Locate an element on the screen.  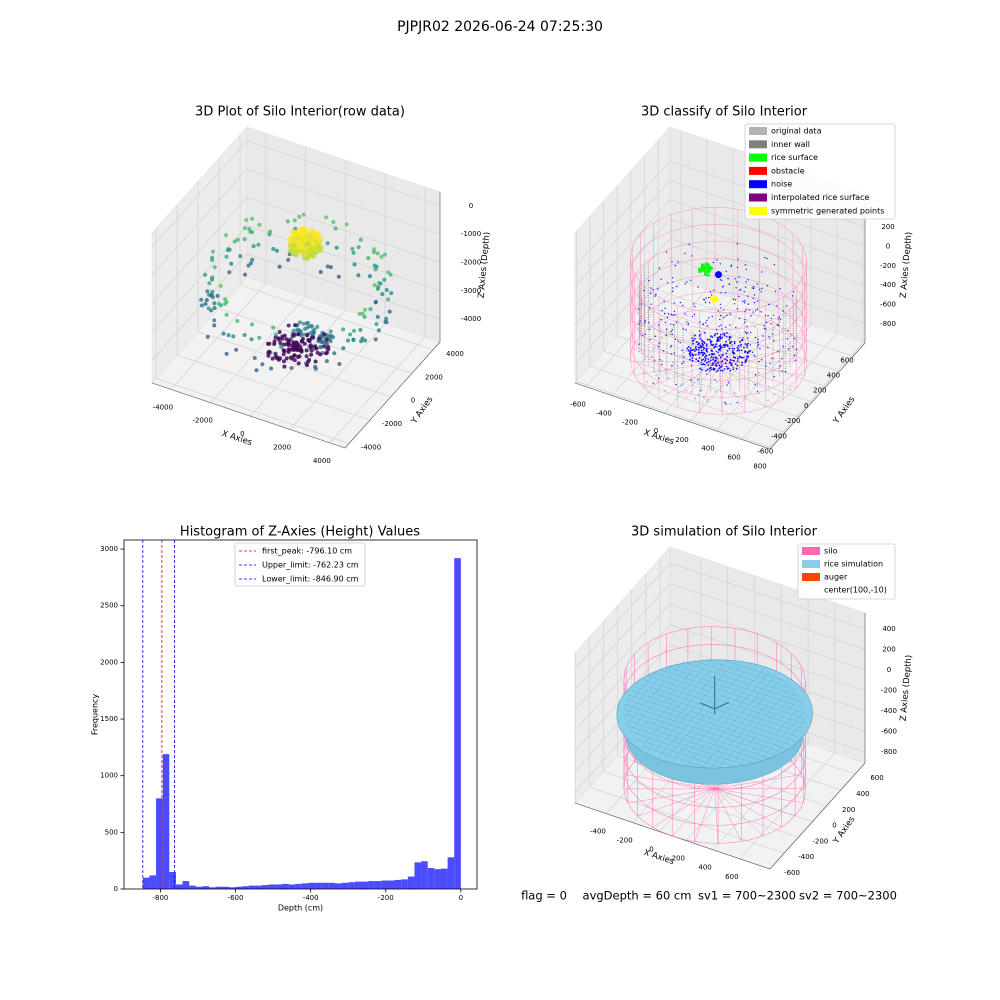
y-tick-label: 500 is located at coordinates (111, 832).